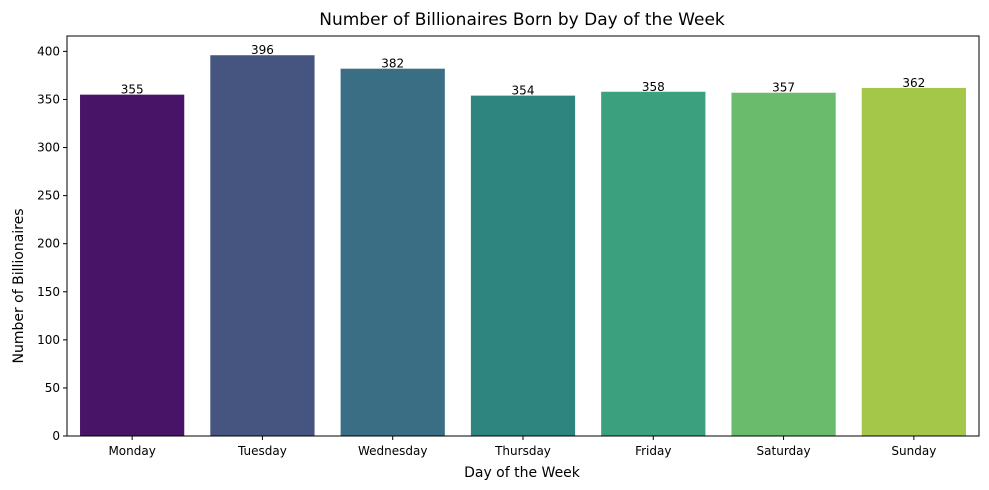  Describe the element at coordinates (52, 388) in the screenshot. I see `y-tick-label-50: 50` at that location.